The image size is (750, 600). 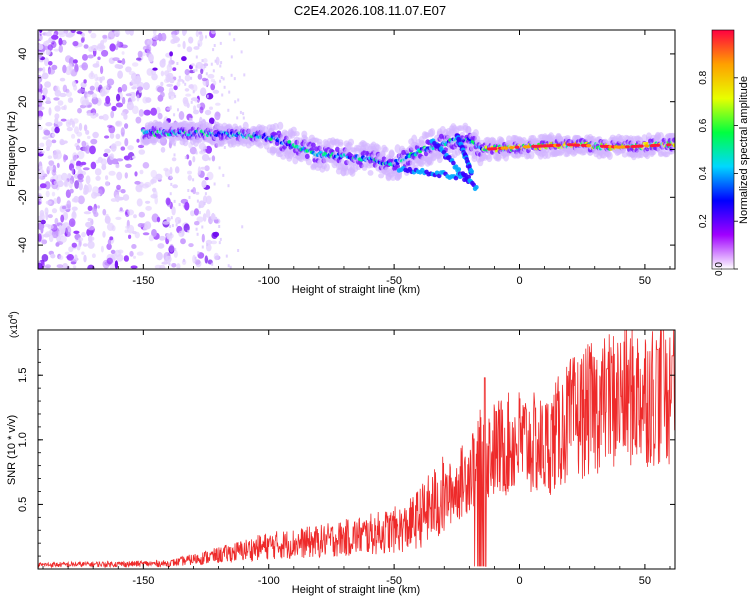 I want to click on snr-y-tick-label: 1.0, so click(x=23, y=439).